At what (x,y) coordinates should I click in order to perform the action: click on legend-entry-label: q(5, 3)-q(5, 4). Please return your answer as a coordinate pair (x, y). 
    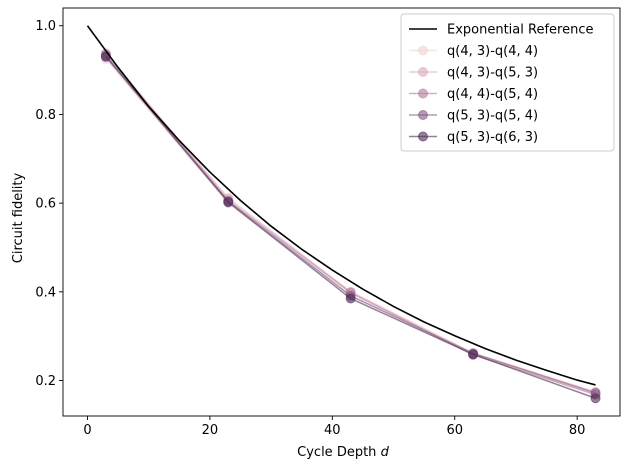
    Looking at the image, I should click on (492, 116).